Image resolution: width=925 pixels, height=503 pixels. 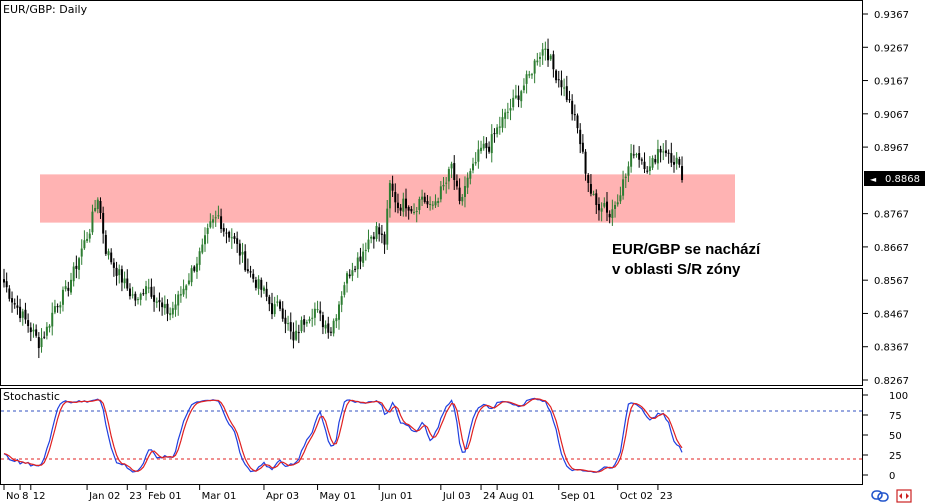 What do you see at coordinates (31, 396) in the screenshot?
I see `stochastic-title: Stochastic` at bounding box center [31, 396].